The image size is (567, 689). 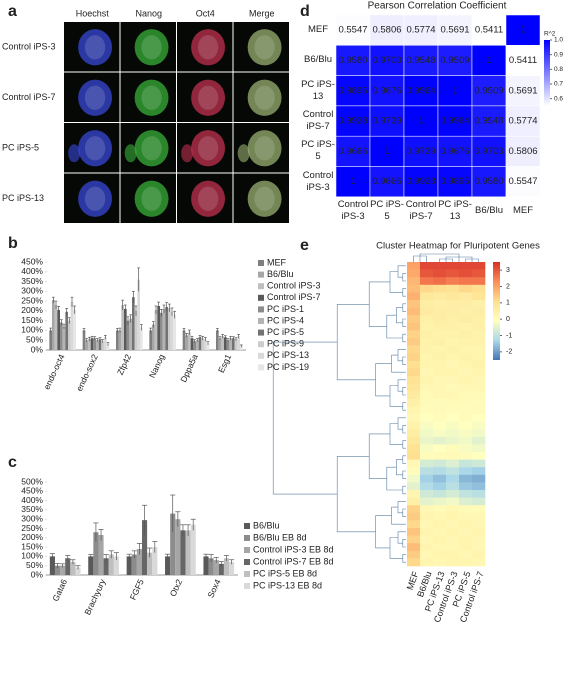 I want to click on x-tick-label: Zfp42, so click(x=124, y=364).